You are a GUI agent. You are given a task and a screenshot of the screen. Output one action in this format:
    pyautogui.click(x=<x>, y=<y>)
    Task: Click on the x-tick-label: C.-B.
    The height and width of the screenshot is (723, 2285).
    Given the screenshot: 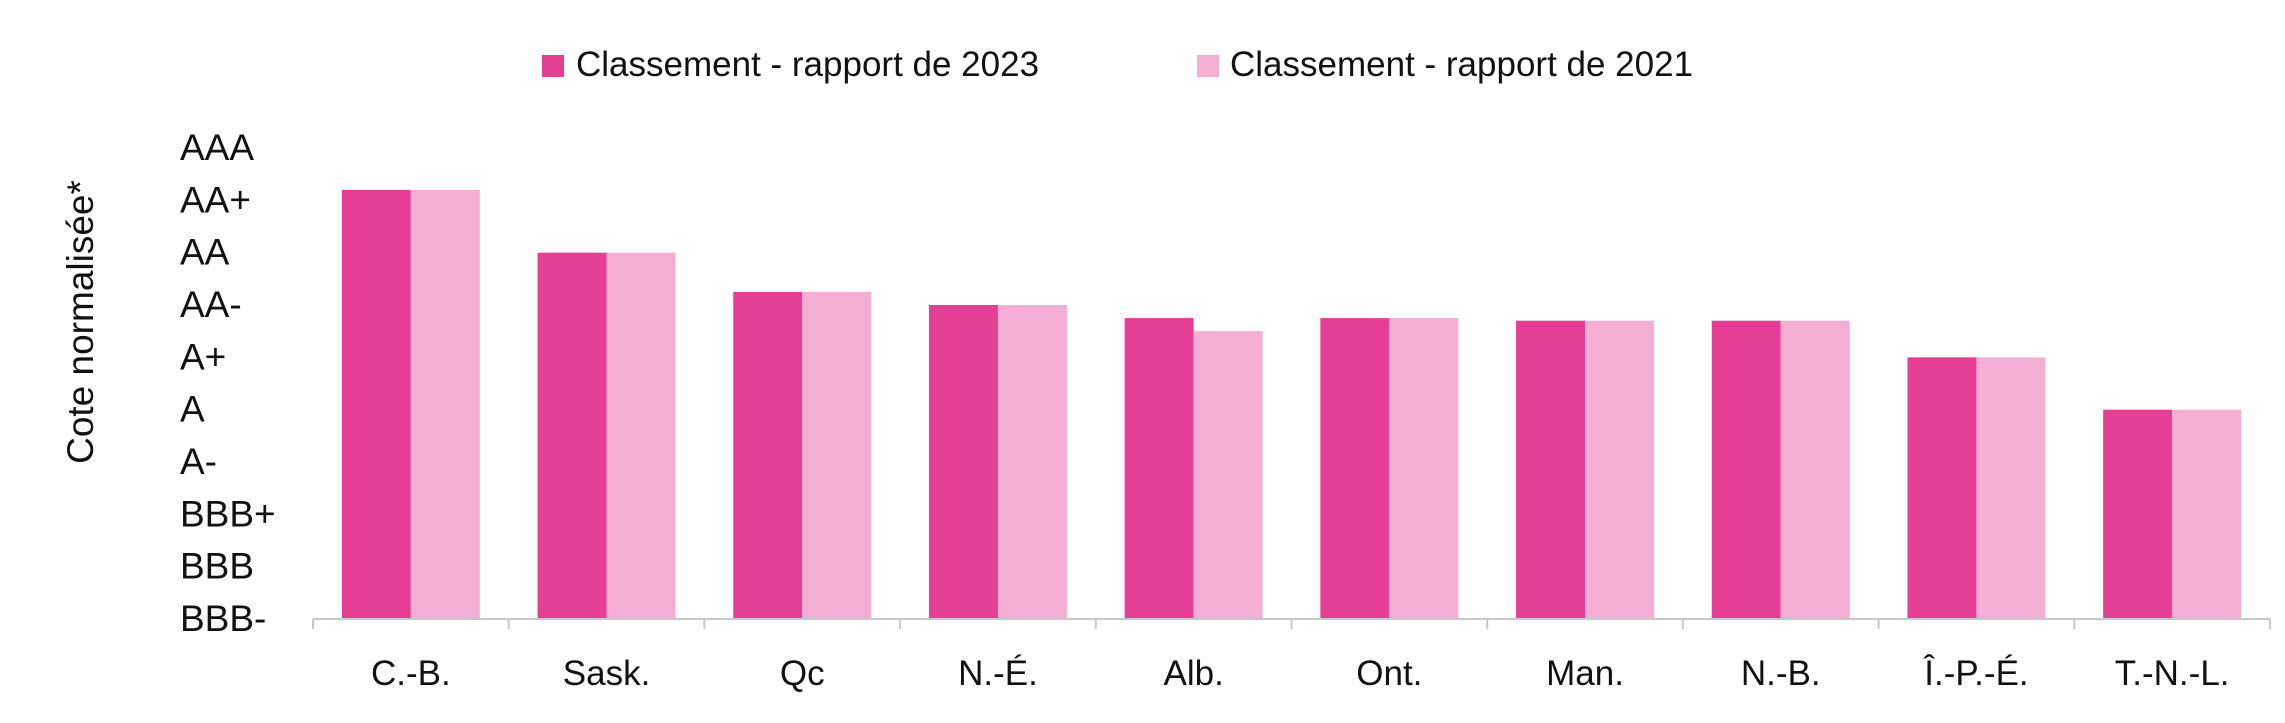 What is the action you would take?
    pyautogui.click(x=411, y=673)
    